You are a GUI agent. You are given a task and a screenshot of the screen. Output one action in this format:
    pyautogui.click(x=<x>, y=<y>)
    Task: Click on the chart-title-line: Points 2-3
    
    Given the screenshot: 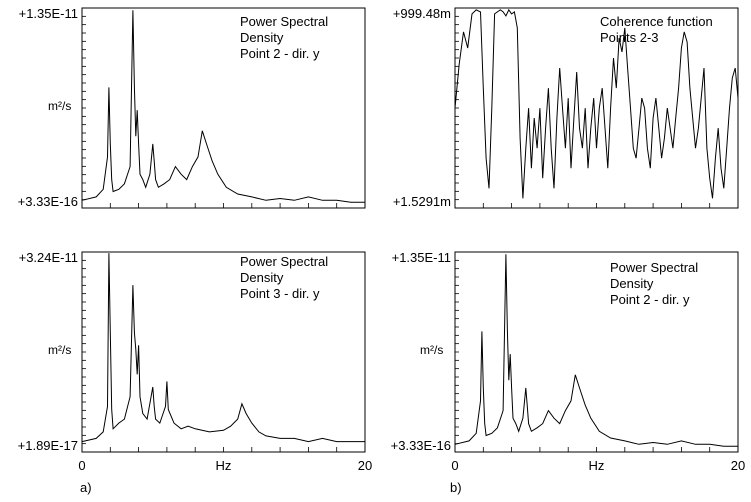 What is the action you would take?
    pyautogui.click(x=629, y=37)
    